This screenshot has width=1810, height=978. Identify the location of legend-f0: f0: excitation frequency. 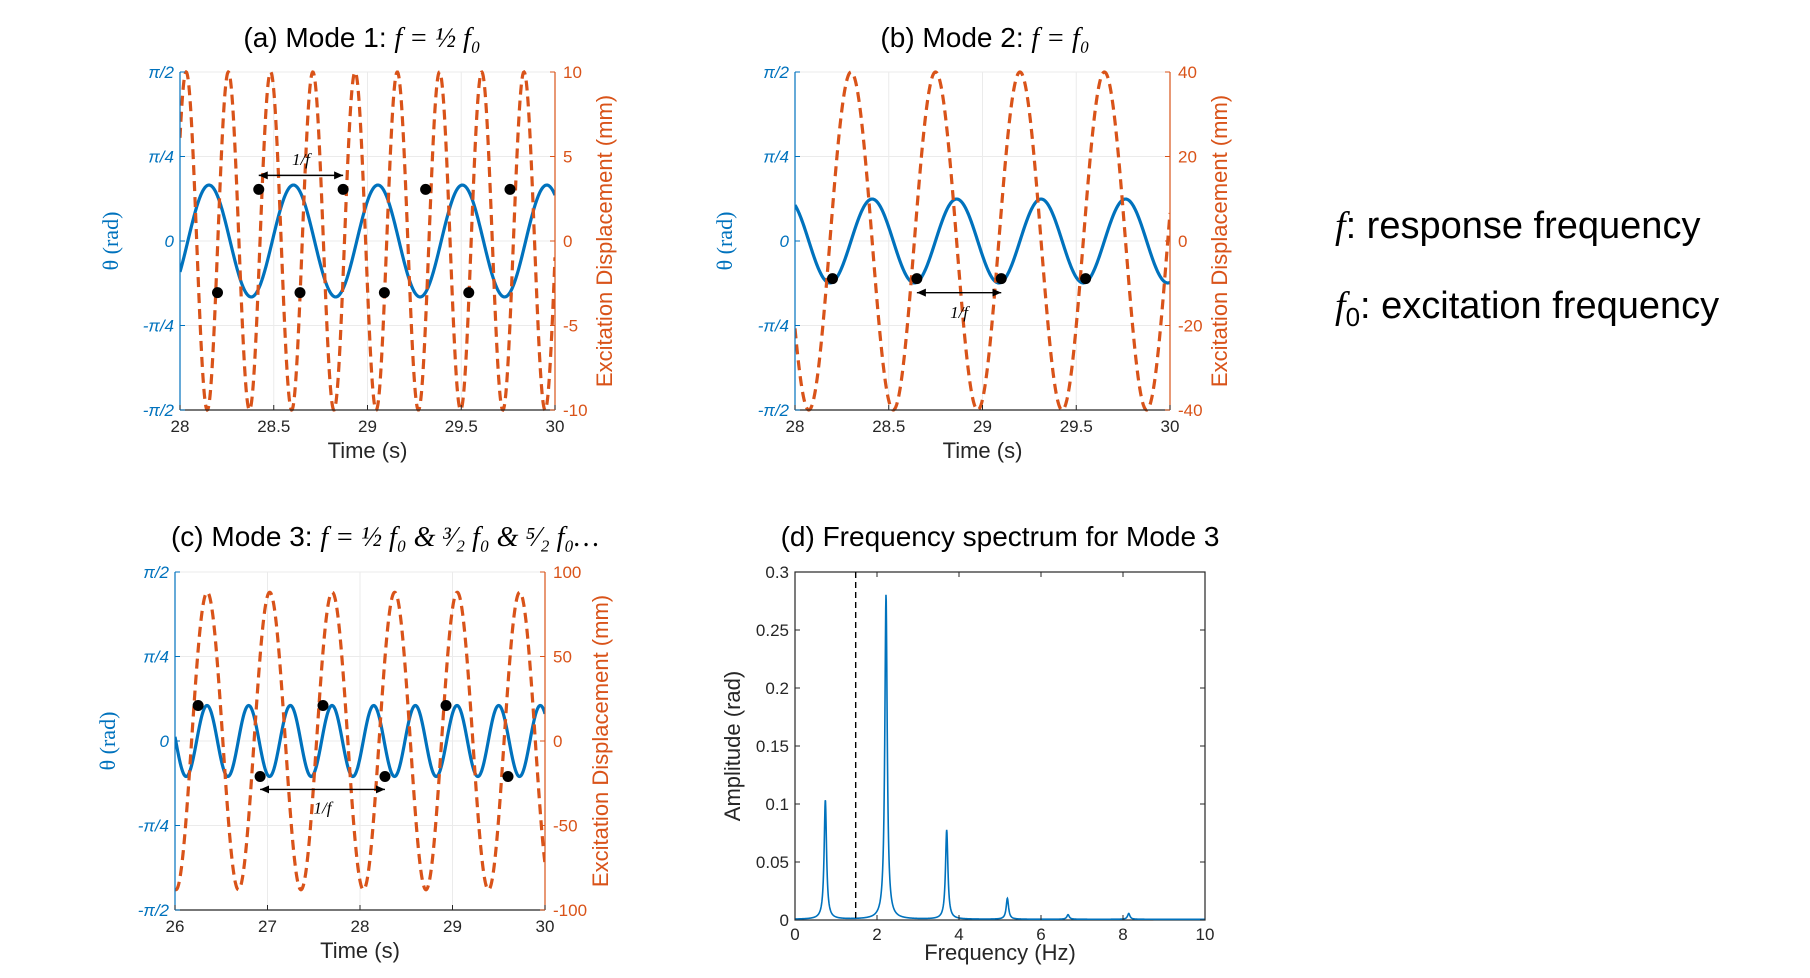
(1527, 308).